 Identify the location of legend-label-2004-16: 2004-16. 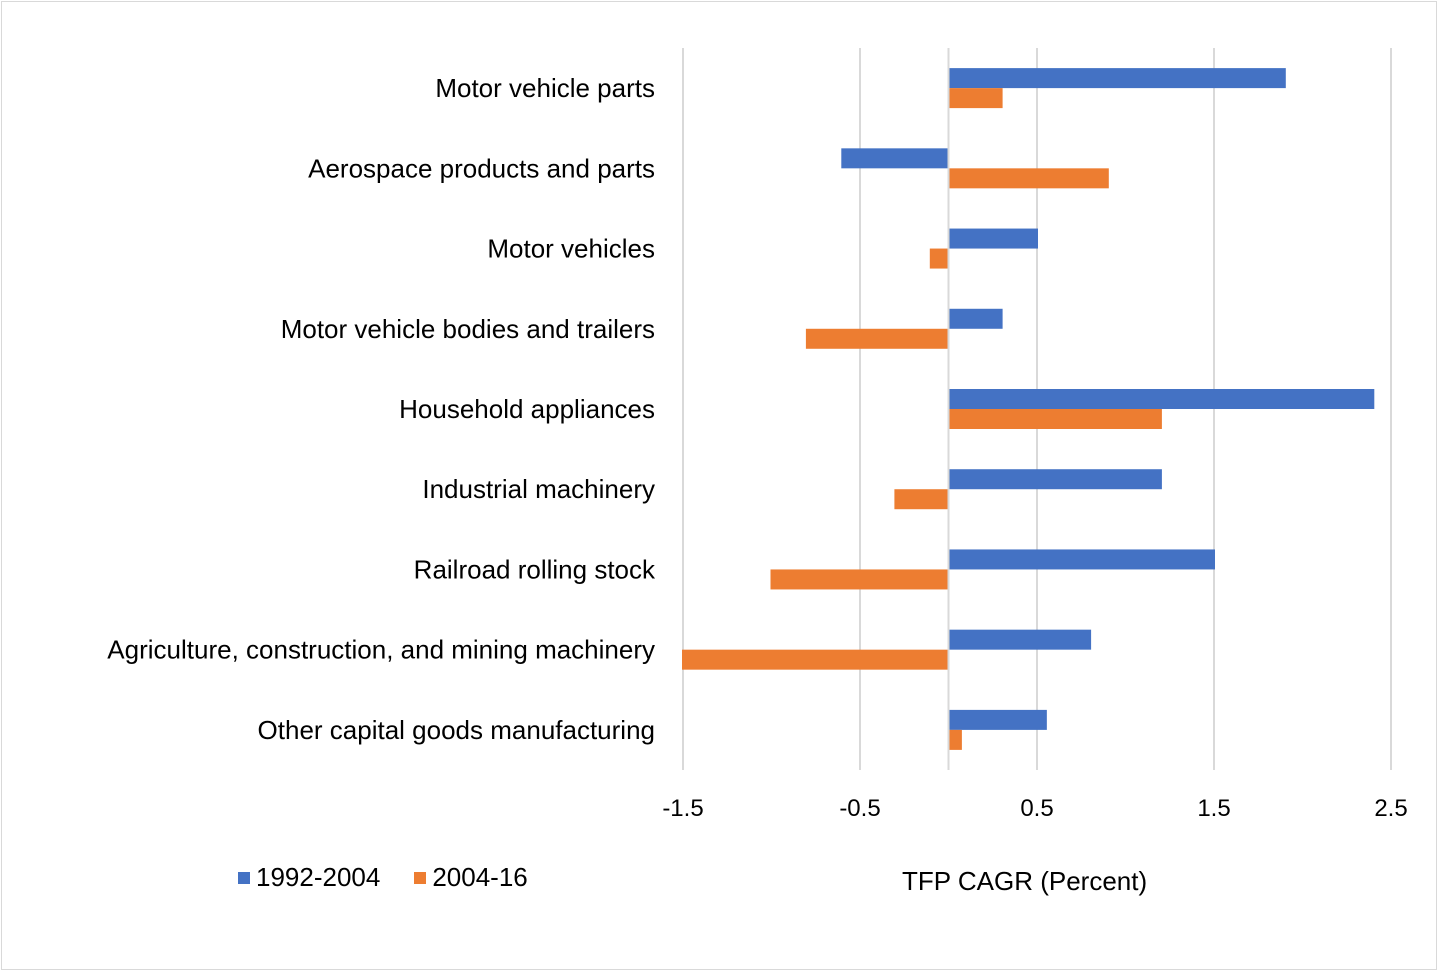
(480, 877).